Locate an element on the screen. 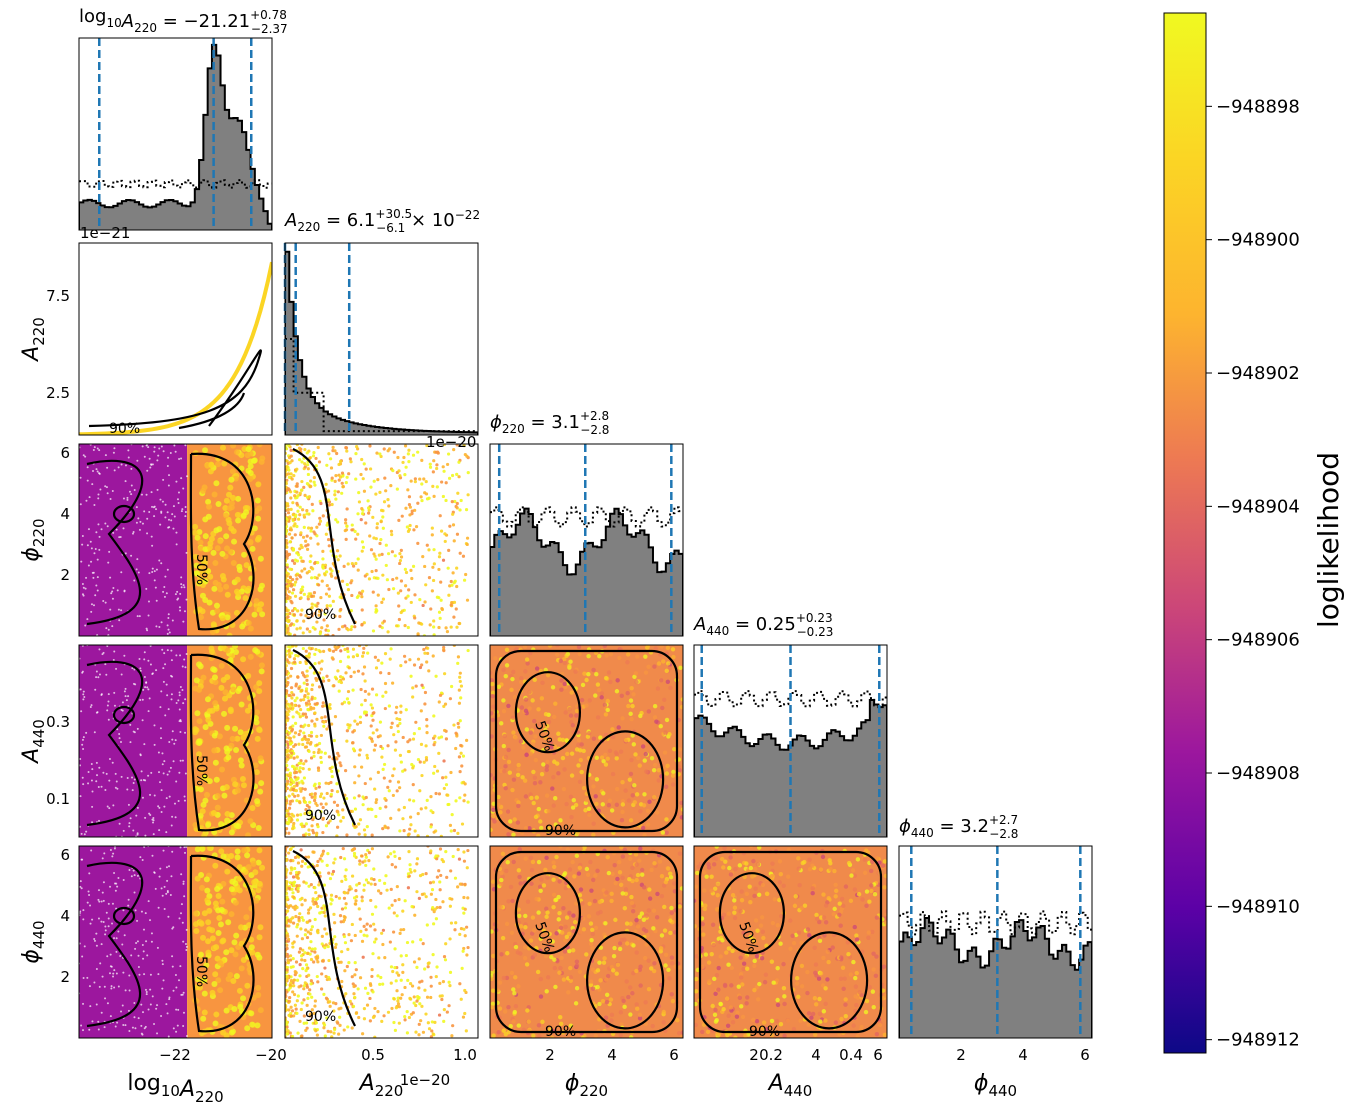 The image size is (1352, 1111). ytick: 4 is located at coordinates (65, 916).